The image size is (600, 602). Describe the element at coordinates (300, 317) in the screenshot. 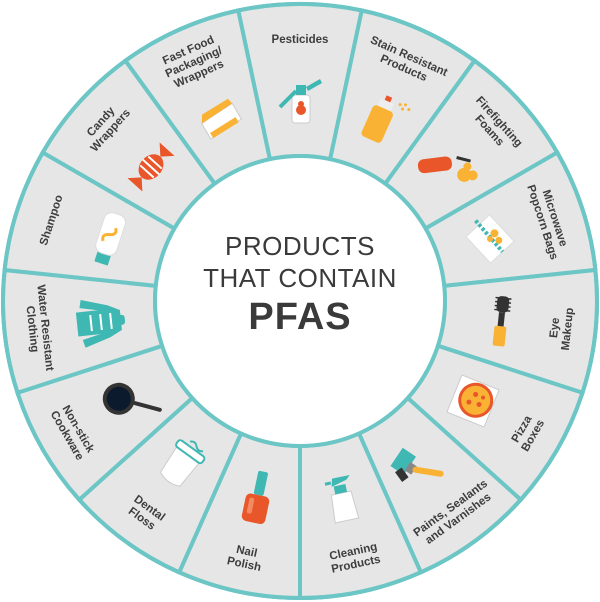

I see `center-title-line3: PFAS` at that location.